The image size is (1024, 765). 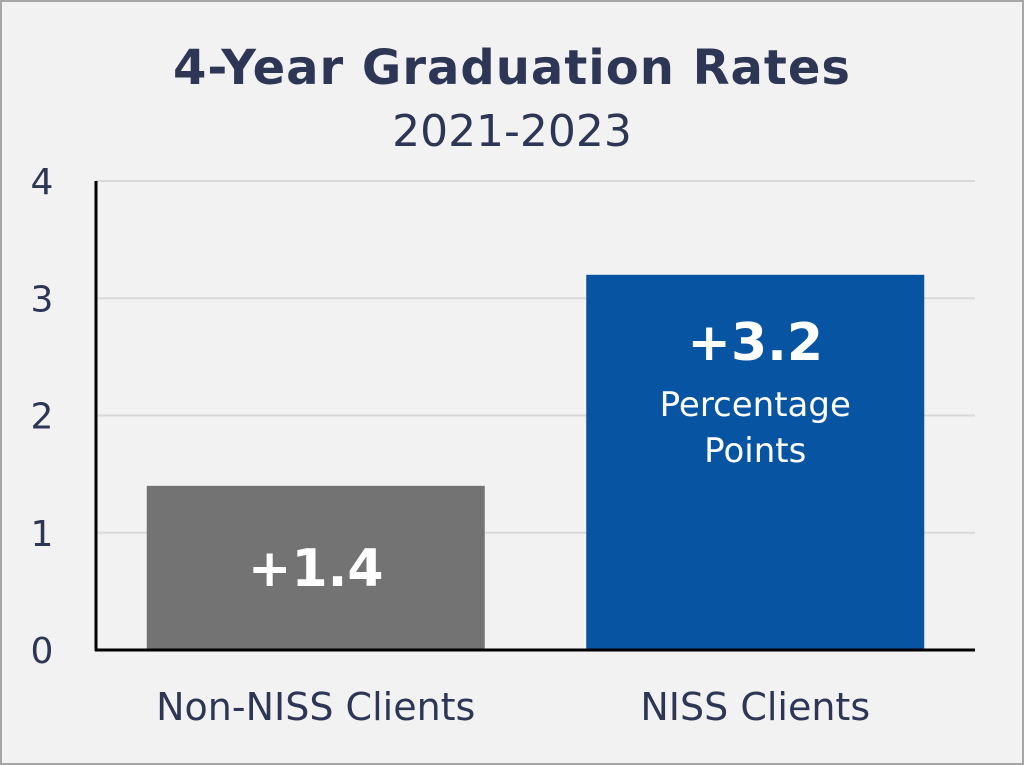 What do you see at coordinates (755, 707) in the screenshot?
I see `x-category-label: NISS Clients` at bounding box center [755, 707].